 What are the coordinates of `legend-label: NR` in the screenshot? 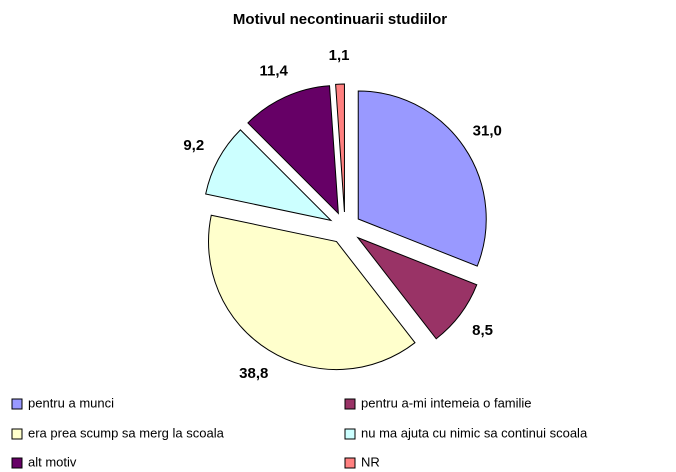 It's located at (370, 461).